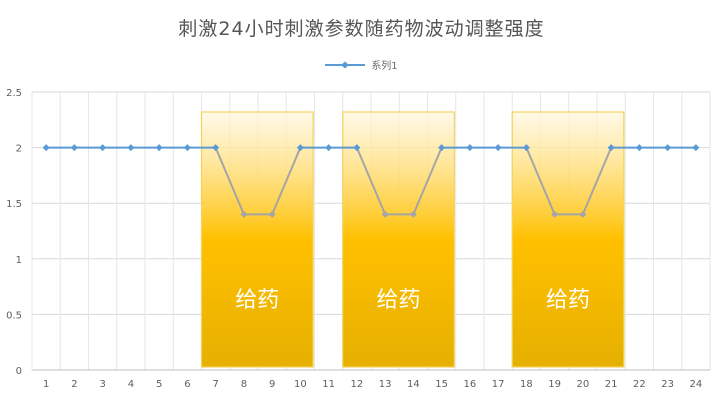 This screenshot has height=405, width=723. Describe the element at coordinates (272, 384) in the screenshot. I see `x-tick-label: 9` at that location.